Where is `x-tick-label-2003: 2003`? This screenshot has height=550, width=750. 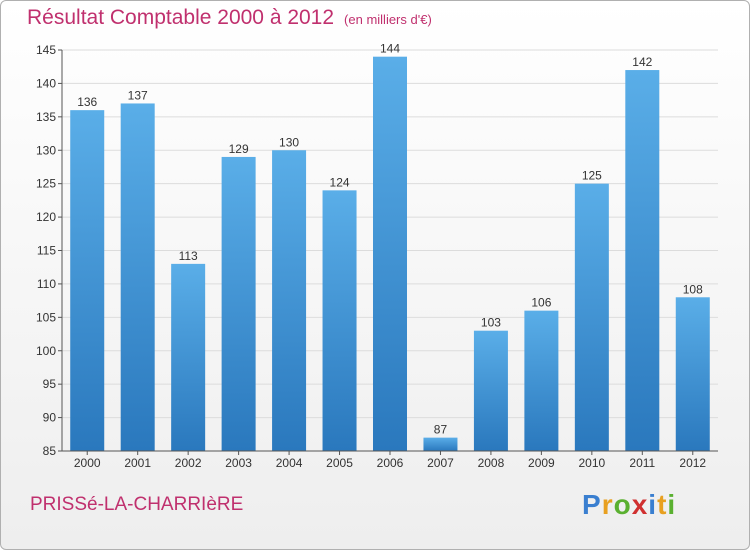 x-tick-label-2003: 2003 is located at coordinates (238, 463).